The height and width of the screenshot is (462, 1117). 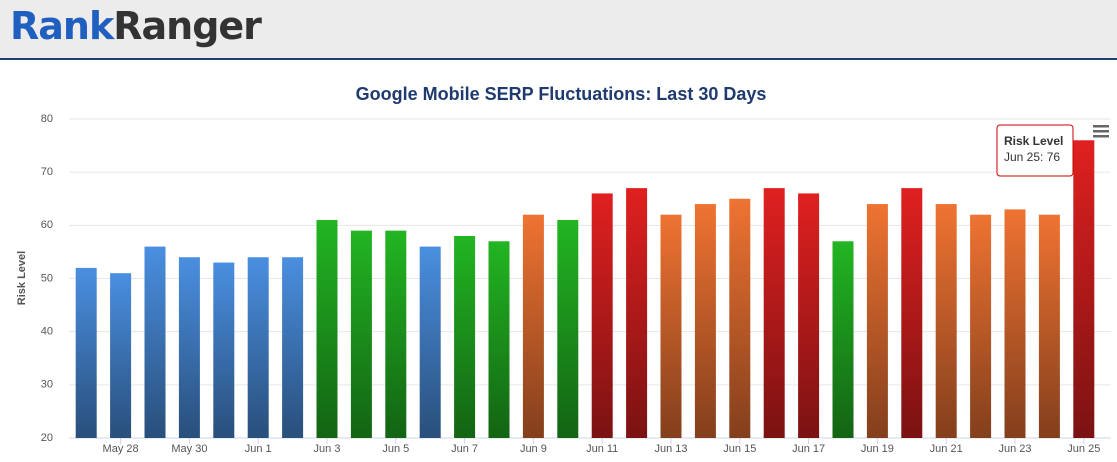 What do you see at coordinates (187, 26) in the screenshot?
I see `logo-part: Ranger` at bounding box center [187, 26].